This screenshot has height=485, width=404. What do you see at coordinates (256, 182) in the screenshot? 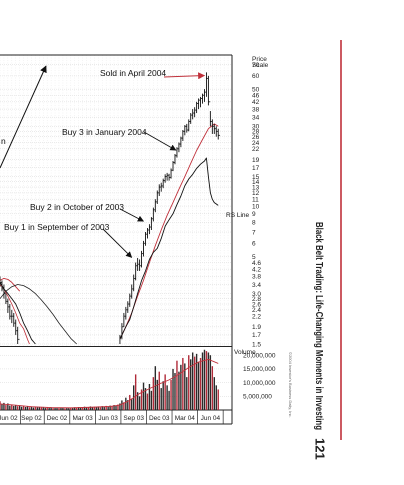
I see `price-tick-label: 14` at bounding box center [256, 182].